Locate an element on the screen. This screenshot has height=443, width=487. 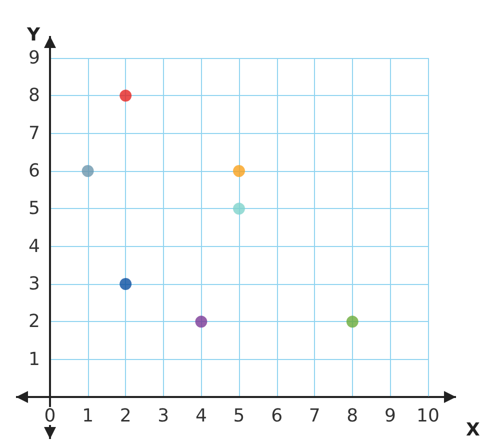
y-tick-label: 8 is located at coordinates (34, 95).